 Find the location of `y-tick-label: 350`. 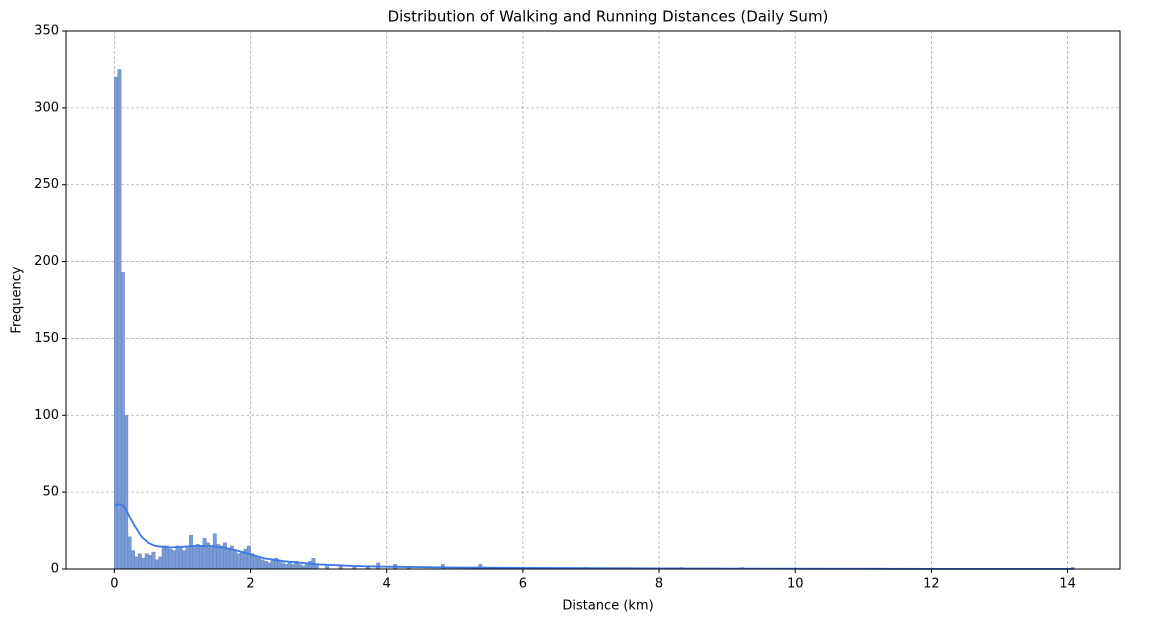

y-tick-label: 350 is located at coordinates (46, 31).